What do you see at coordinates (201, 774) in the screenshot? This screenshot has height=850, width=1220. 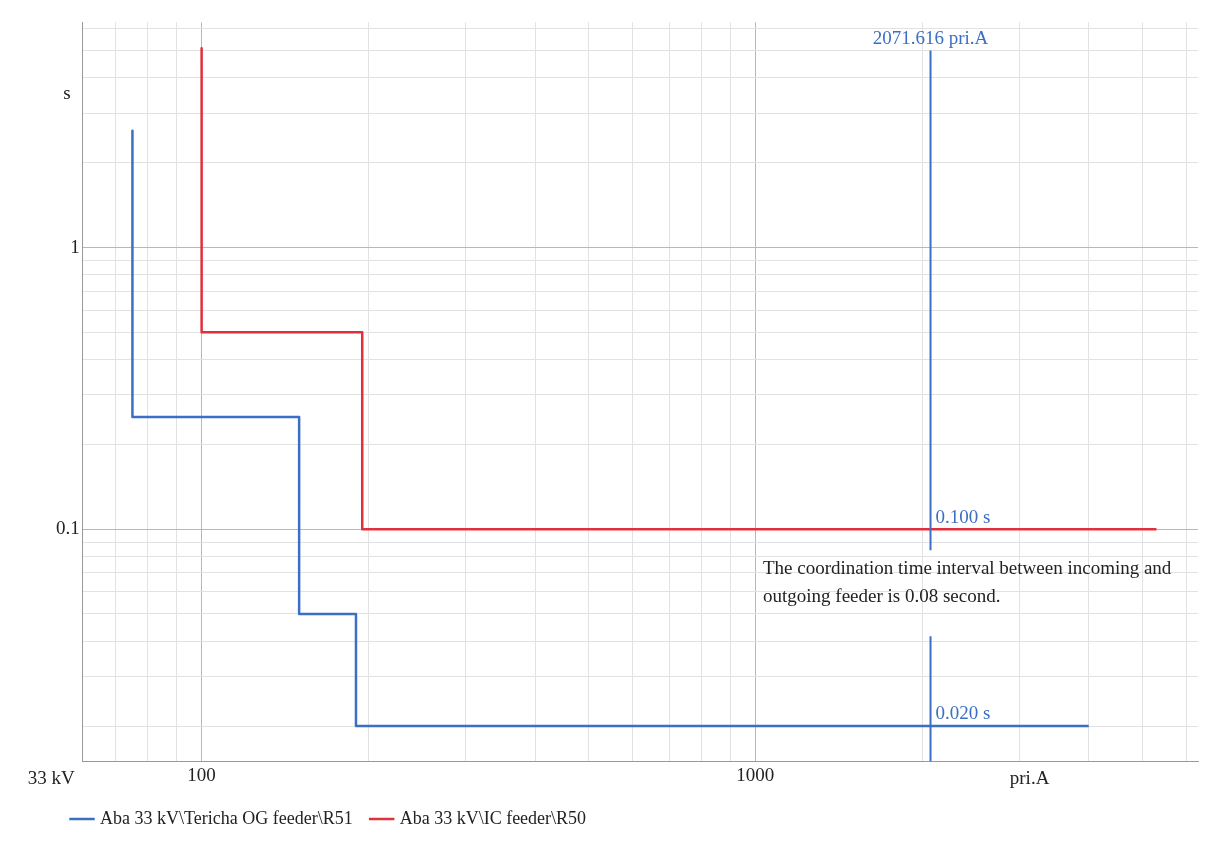 I see `x-tick-label: 100` at bounding box center [201, 774].